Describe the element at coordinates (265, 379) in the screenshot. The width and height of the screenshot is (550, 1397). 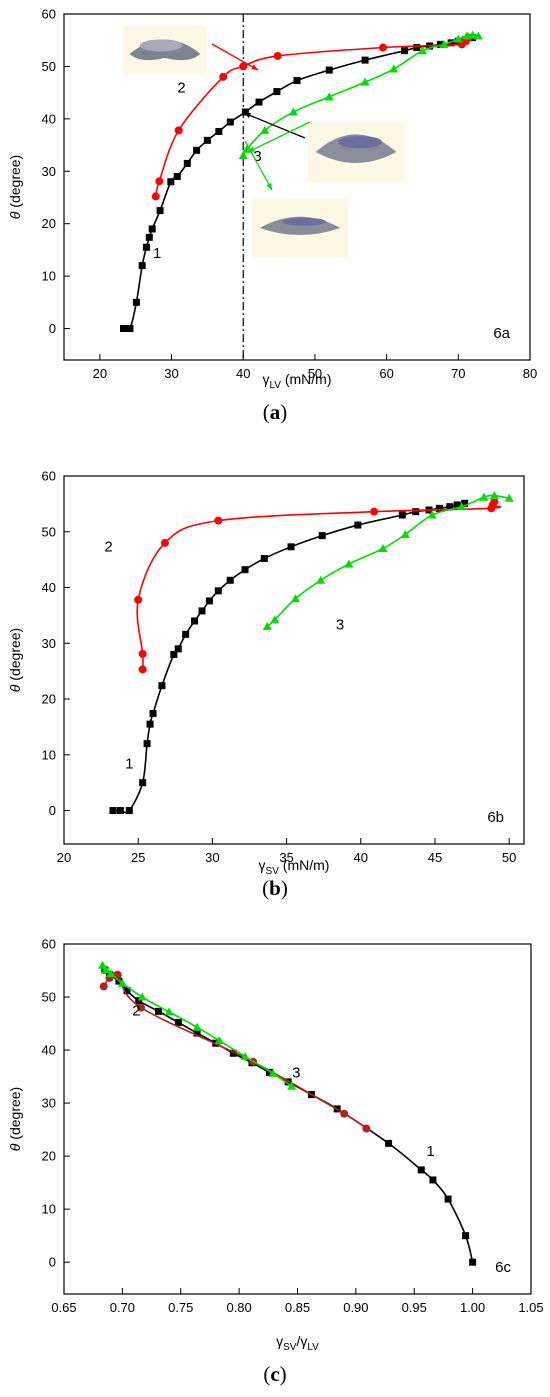
I see `x-axis-symbol: γ` at that location.